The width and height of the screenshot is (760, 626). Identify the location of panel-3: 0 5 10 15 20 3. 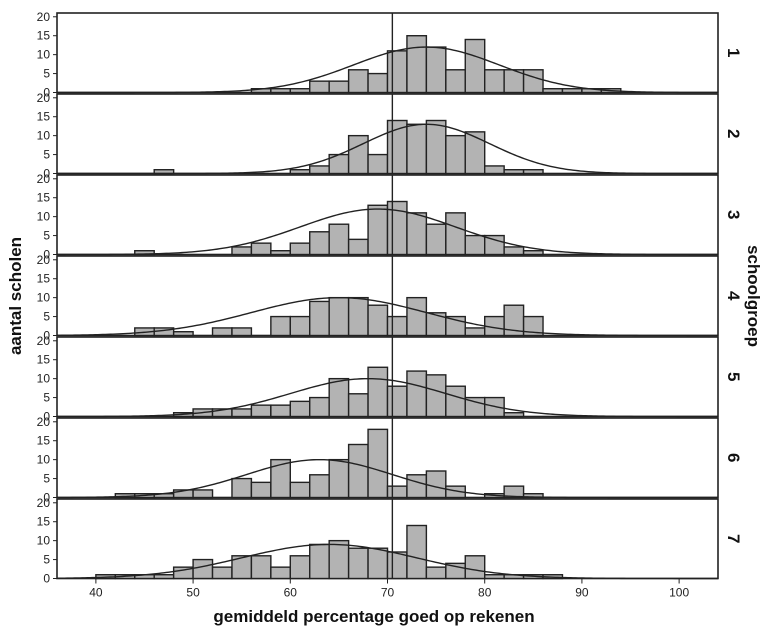
(390, 217).